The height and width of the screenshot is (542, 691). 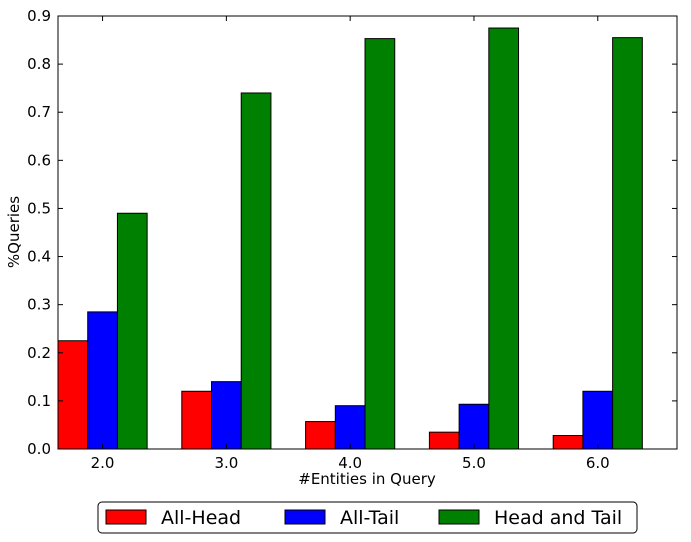 What do you see at coordinates (39, 257) in the screenshot?
I see `y-tick-label: 0.4` at bounding box center [39, 257].